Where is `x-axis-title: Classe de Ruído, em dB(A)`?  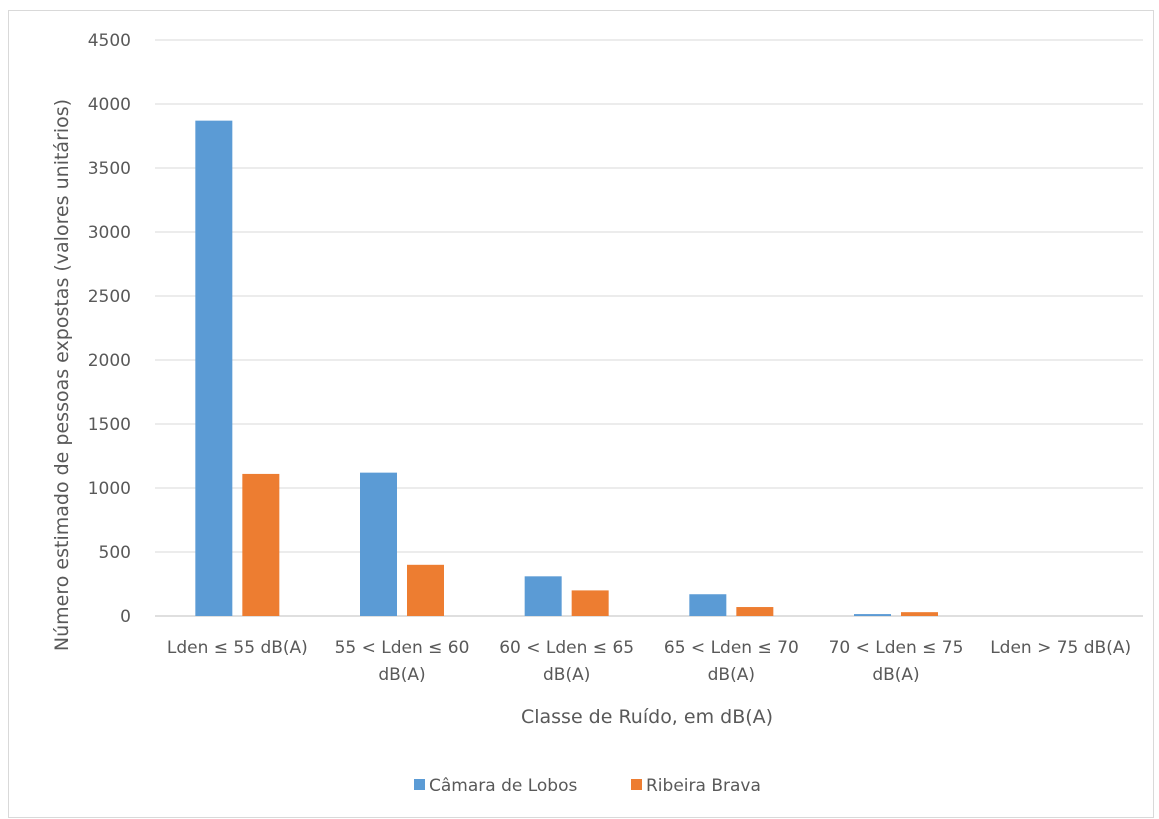 x-axis-title: Classe de Ruído, em dB(A) is located at coordinates (647, 717).